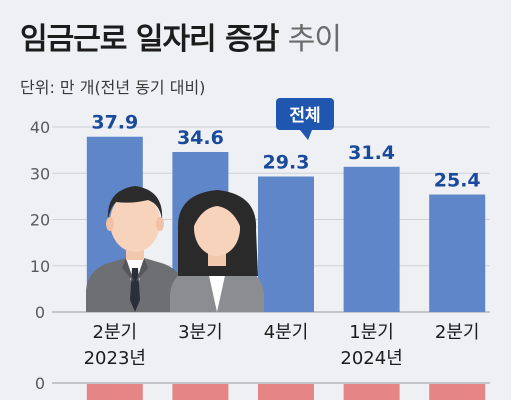 Image resolution: width=511 pixels, height=400 pixels. What do you see at coordinates (40, 312) in the screenshot?
I see `y-tick-label: 0` at bounding box center [40, 312].